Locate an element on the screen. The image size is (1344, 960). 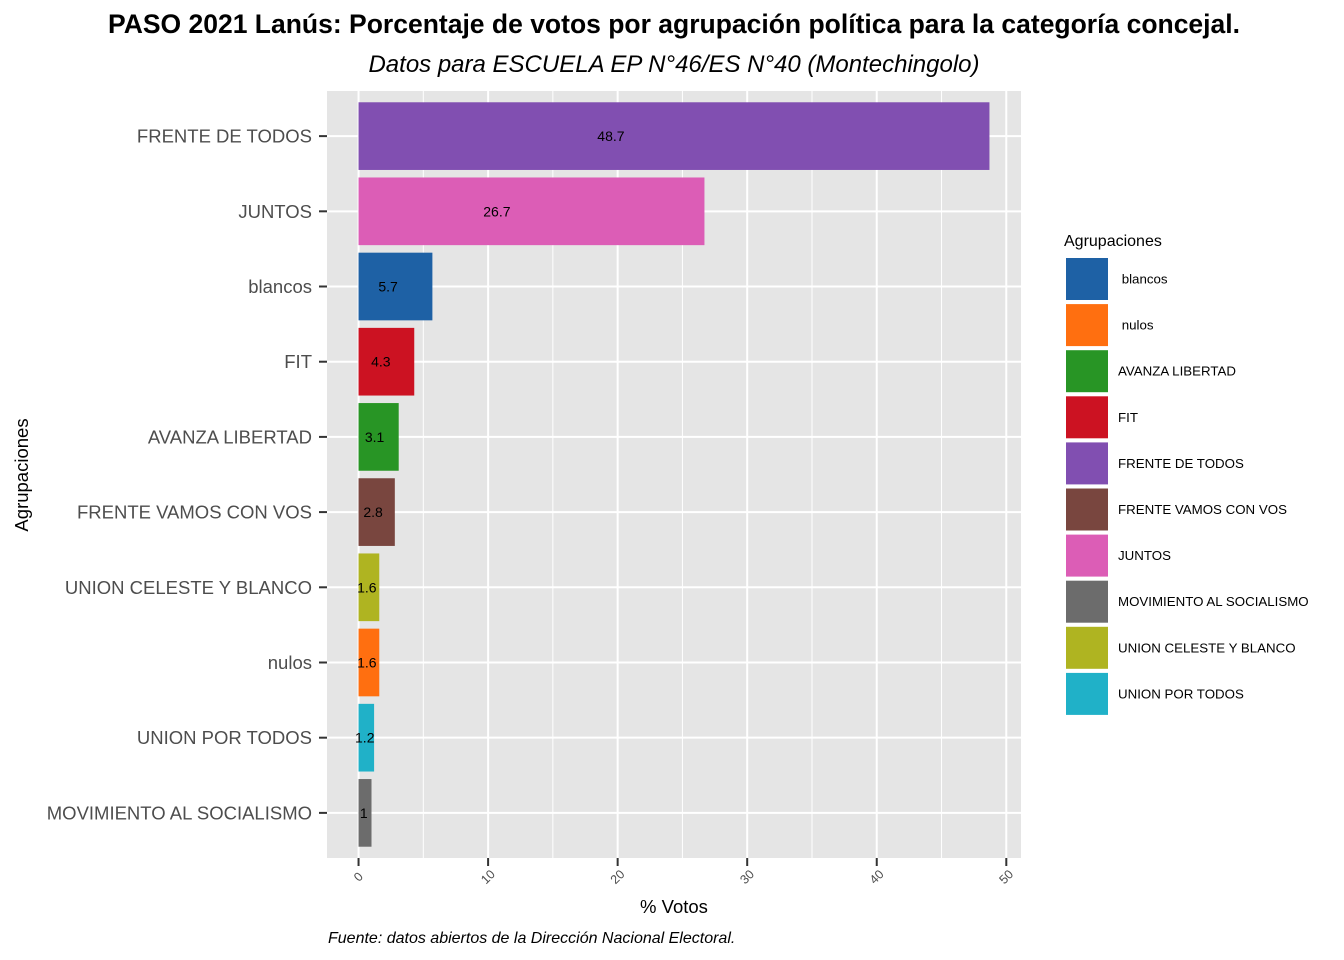
value-label-union-celeste-y-blanco: 1.6 is located at coordinates (367, 587).